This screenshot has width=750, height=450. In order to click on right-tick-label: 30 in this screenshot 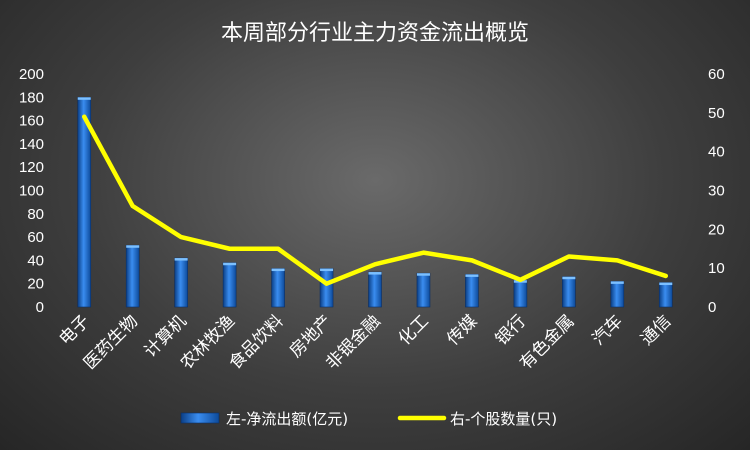, I will do `click(716, 191)`.